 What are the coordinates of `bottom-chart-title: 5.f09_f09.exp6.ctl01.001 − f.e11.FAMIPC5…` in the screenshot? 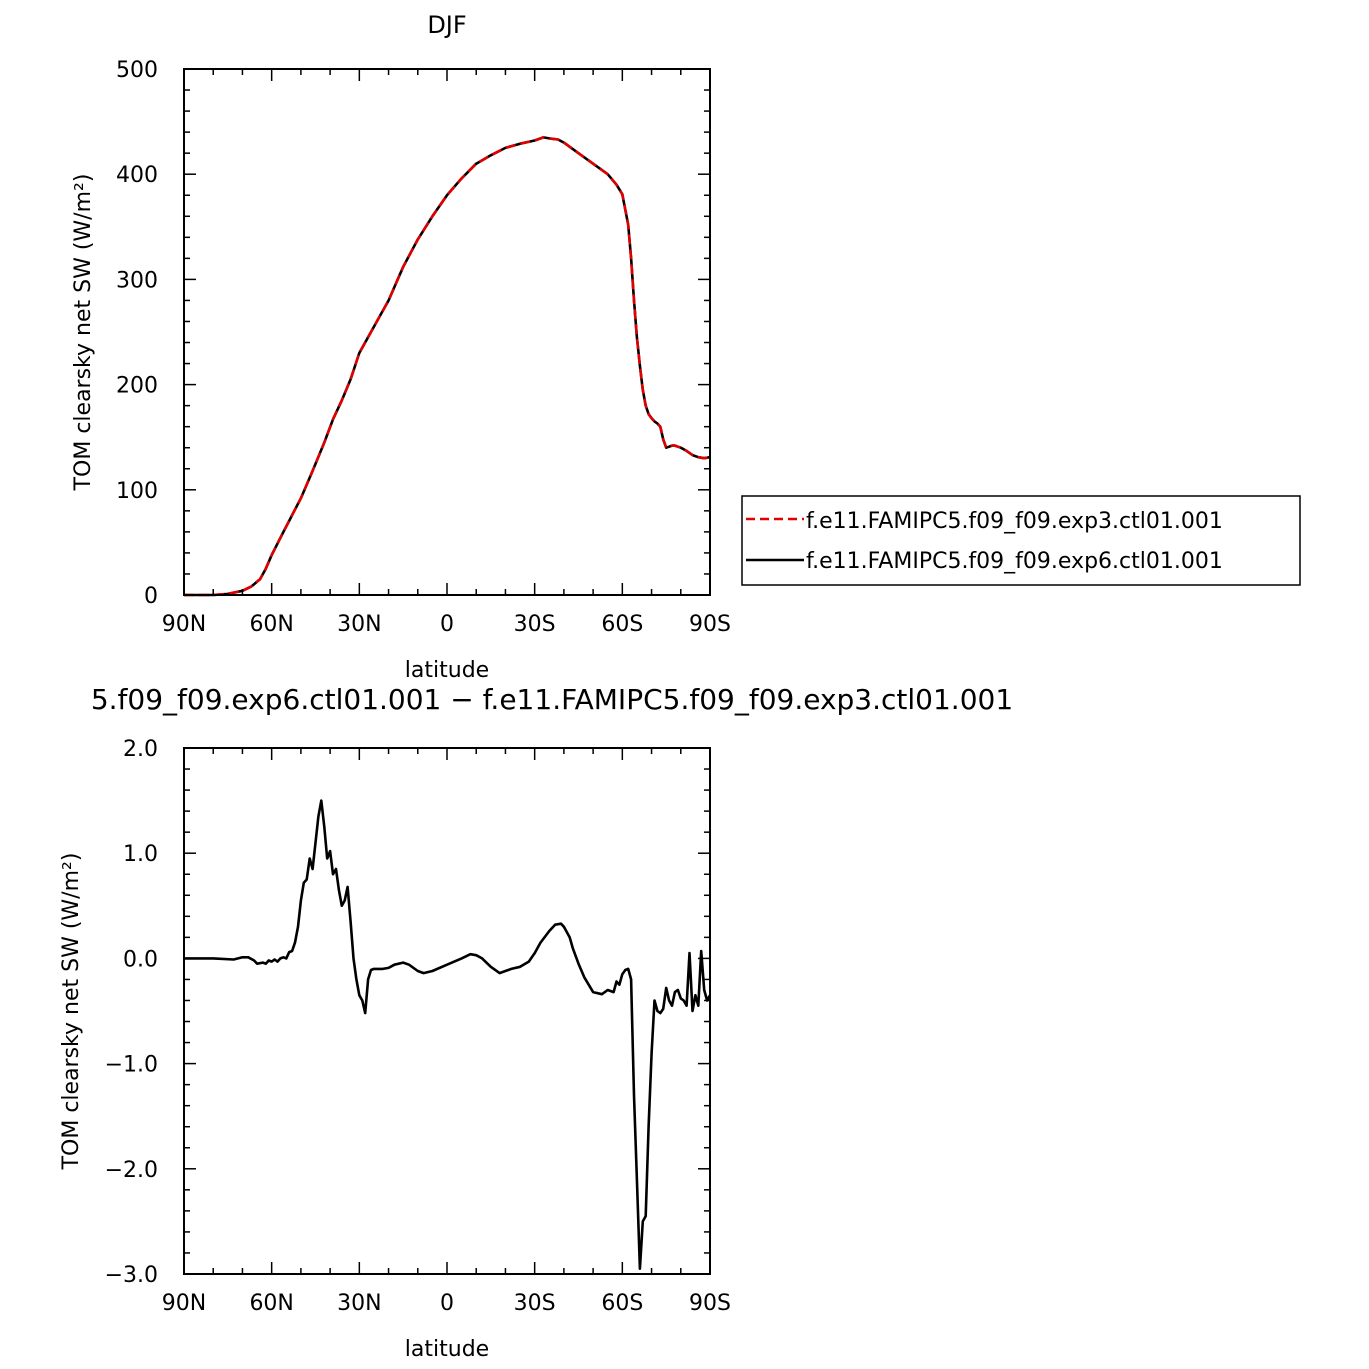 It's located at (552, 699).